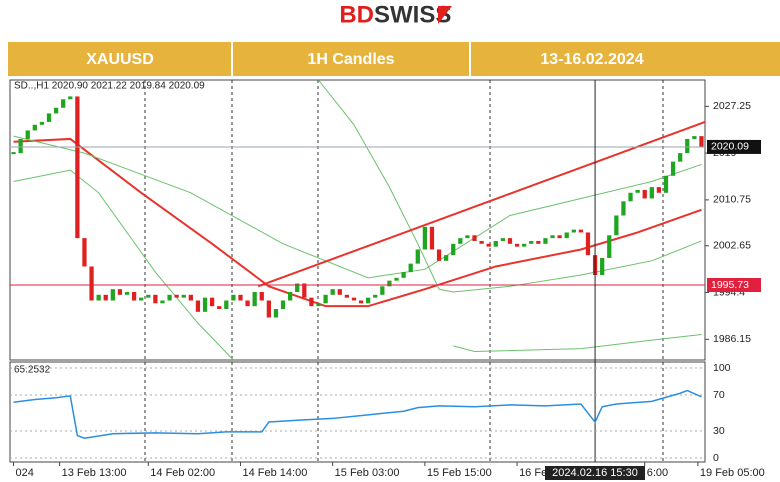  Describe the element at coordinates (595, 473) in the screenshot. I see `crosshair-label-bg` at that location.